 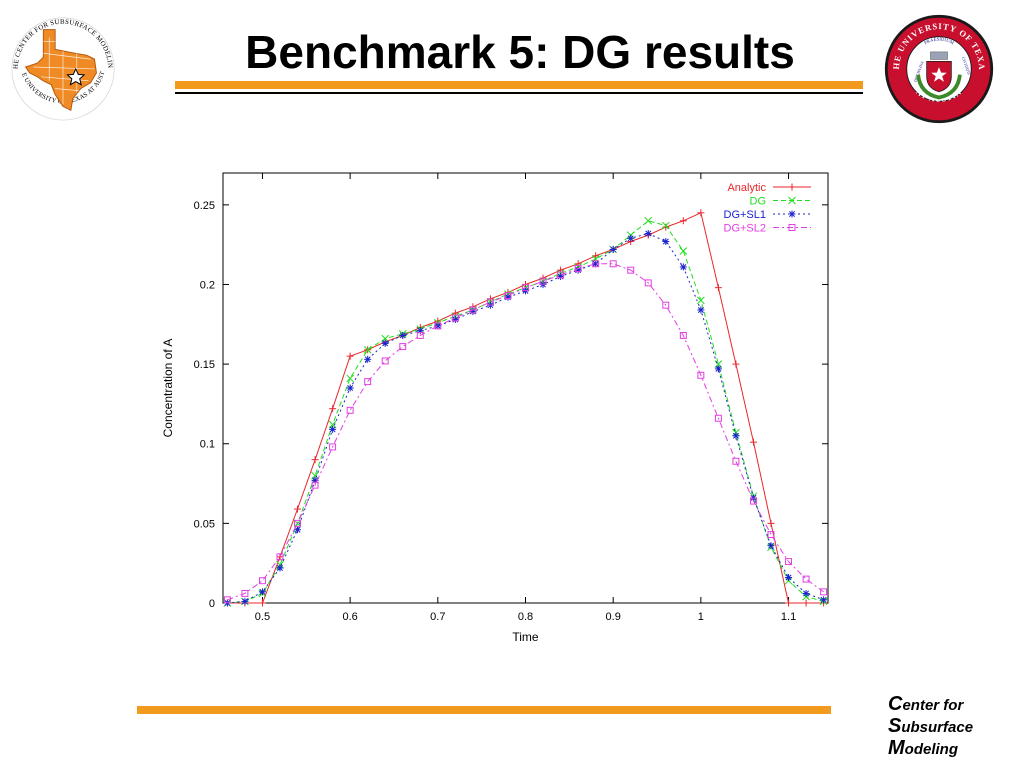 What do you see at coordinates (168, 388) in the screenshot?
I see `y-axis-label: Concentration of A` at bounding box center [168, 388].